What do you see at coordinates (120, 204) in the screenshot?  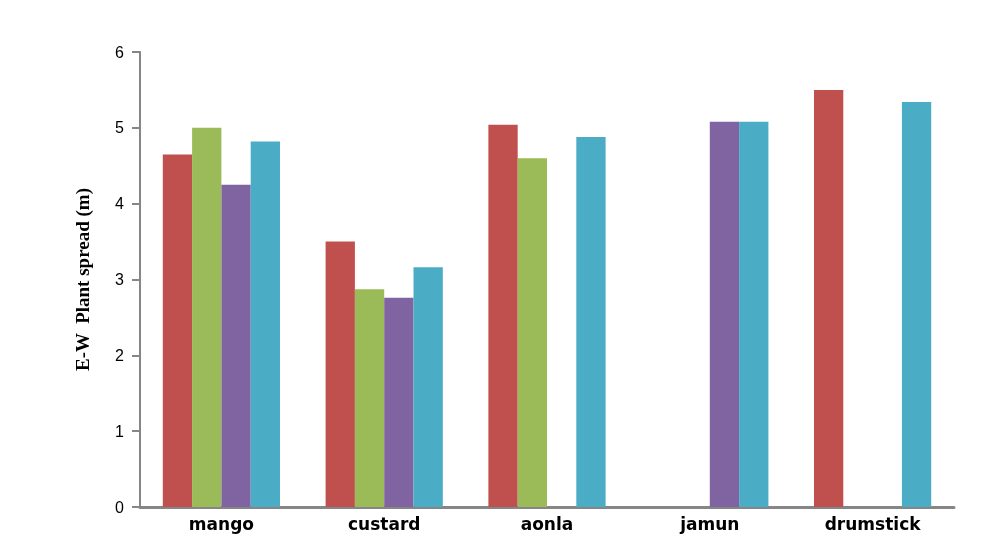 I see `y-tick-label: 4` at bounding box center [120, 204].